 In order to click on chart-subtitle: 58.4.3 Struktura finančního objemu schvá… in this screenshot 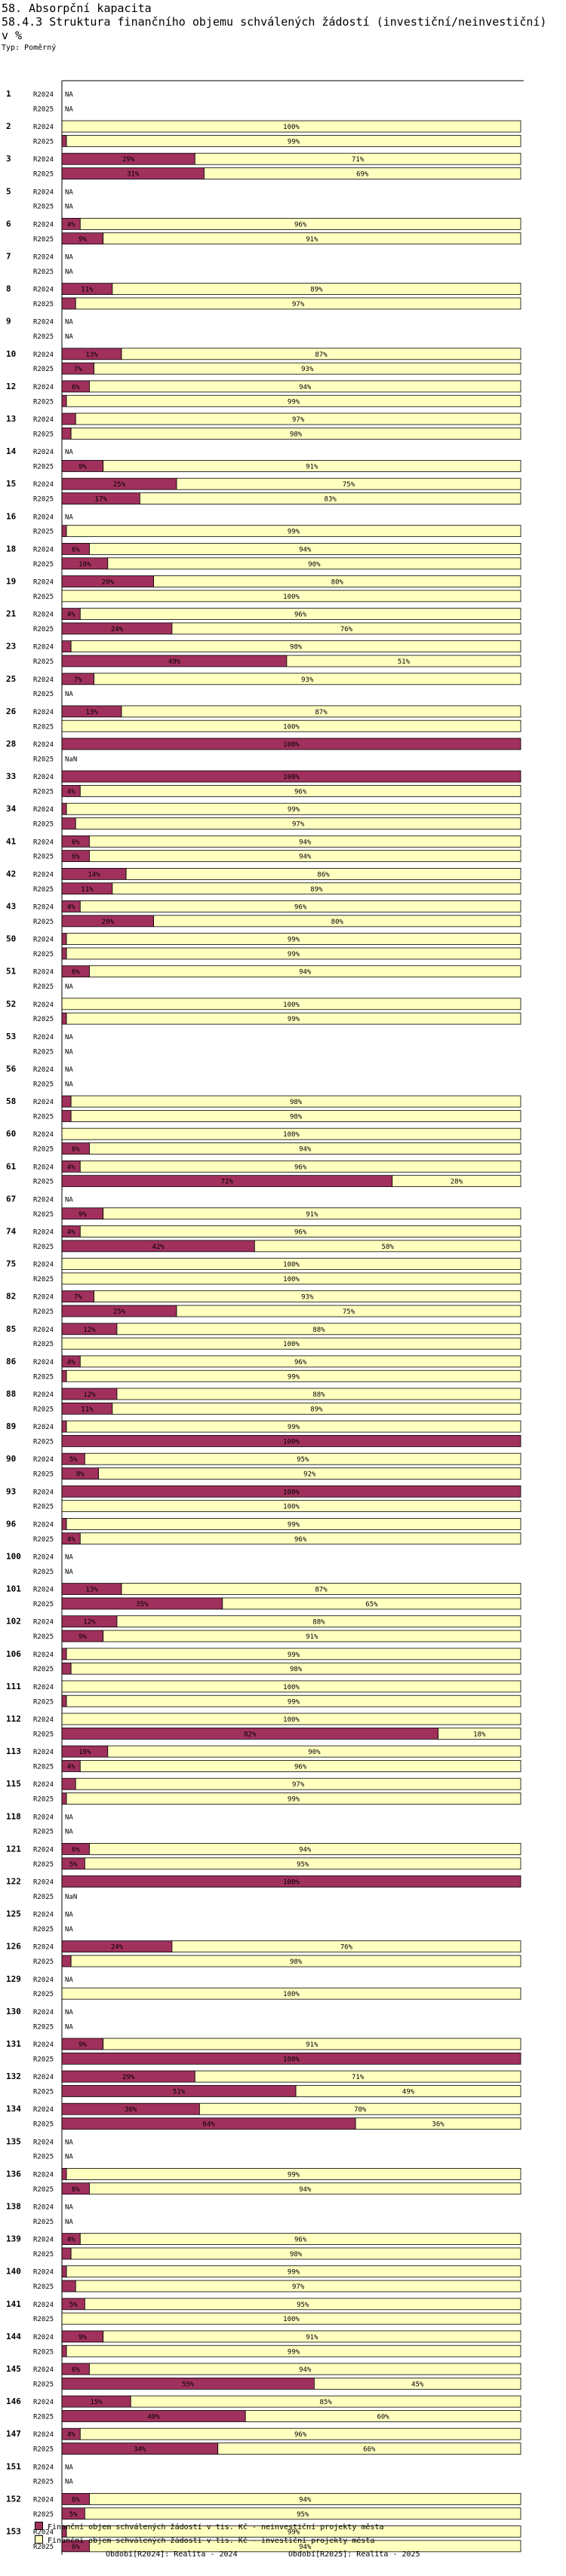, I will do `click(275, 22)`.